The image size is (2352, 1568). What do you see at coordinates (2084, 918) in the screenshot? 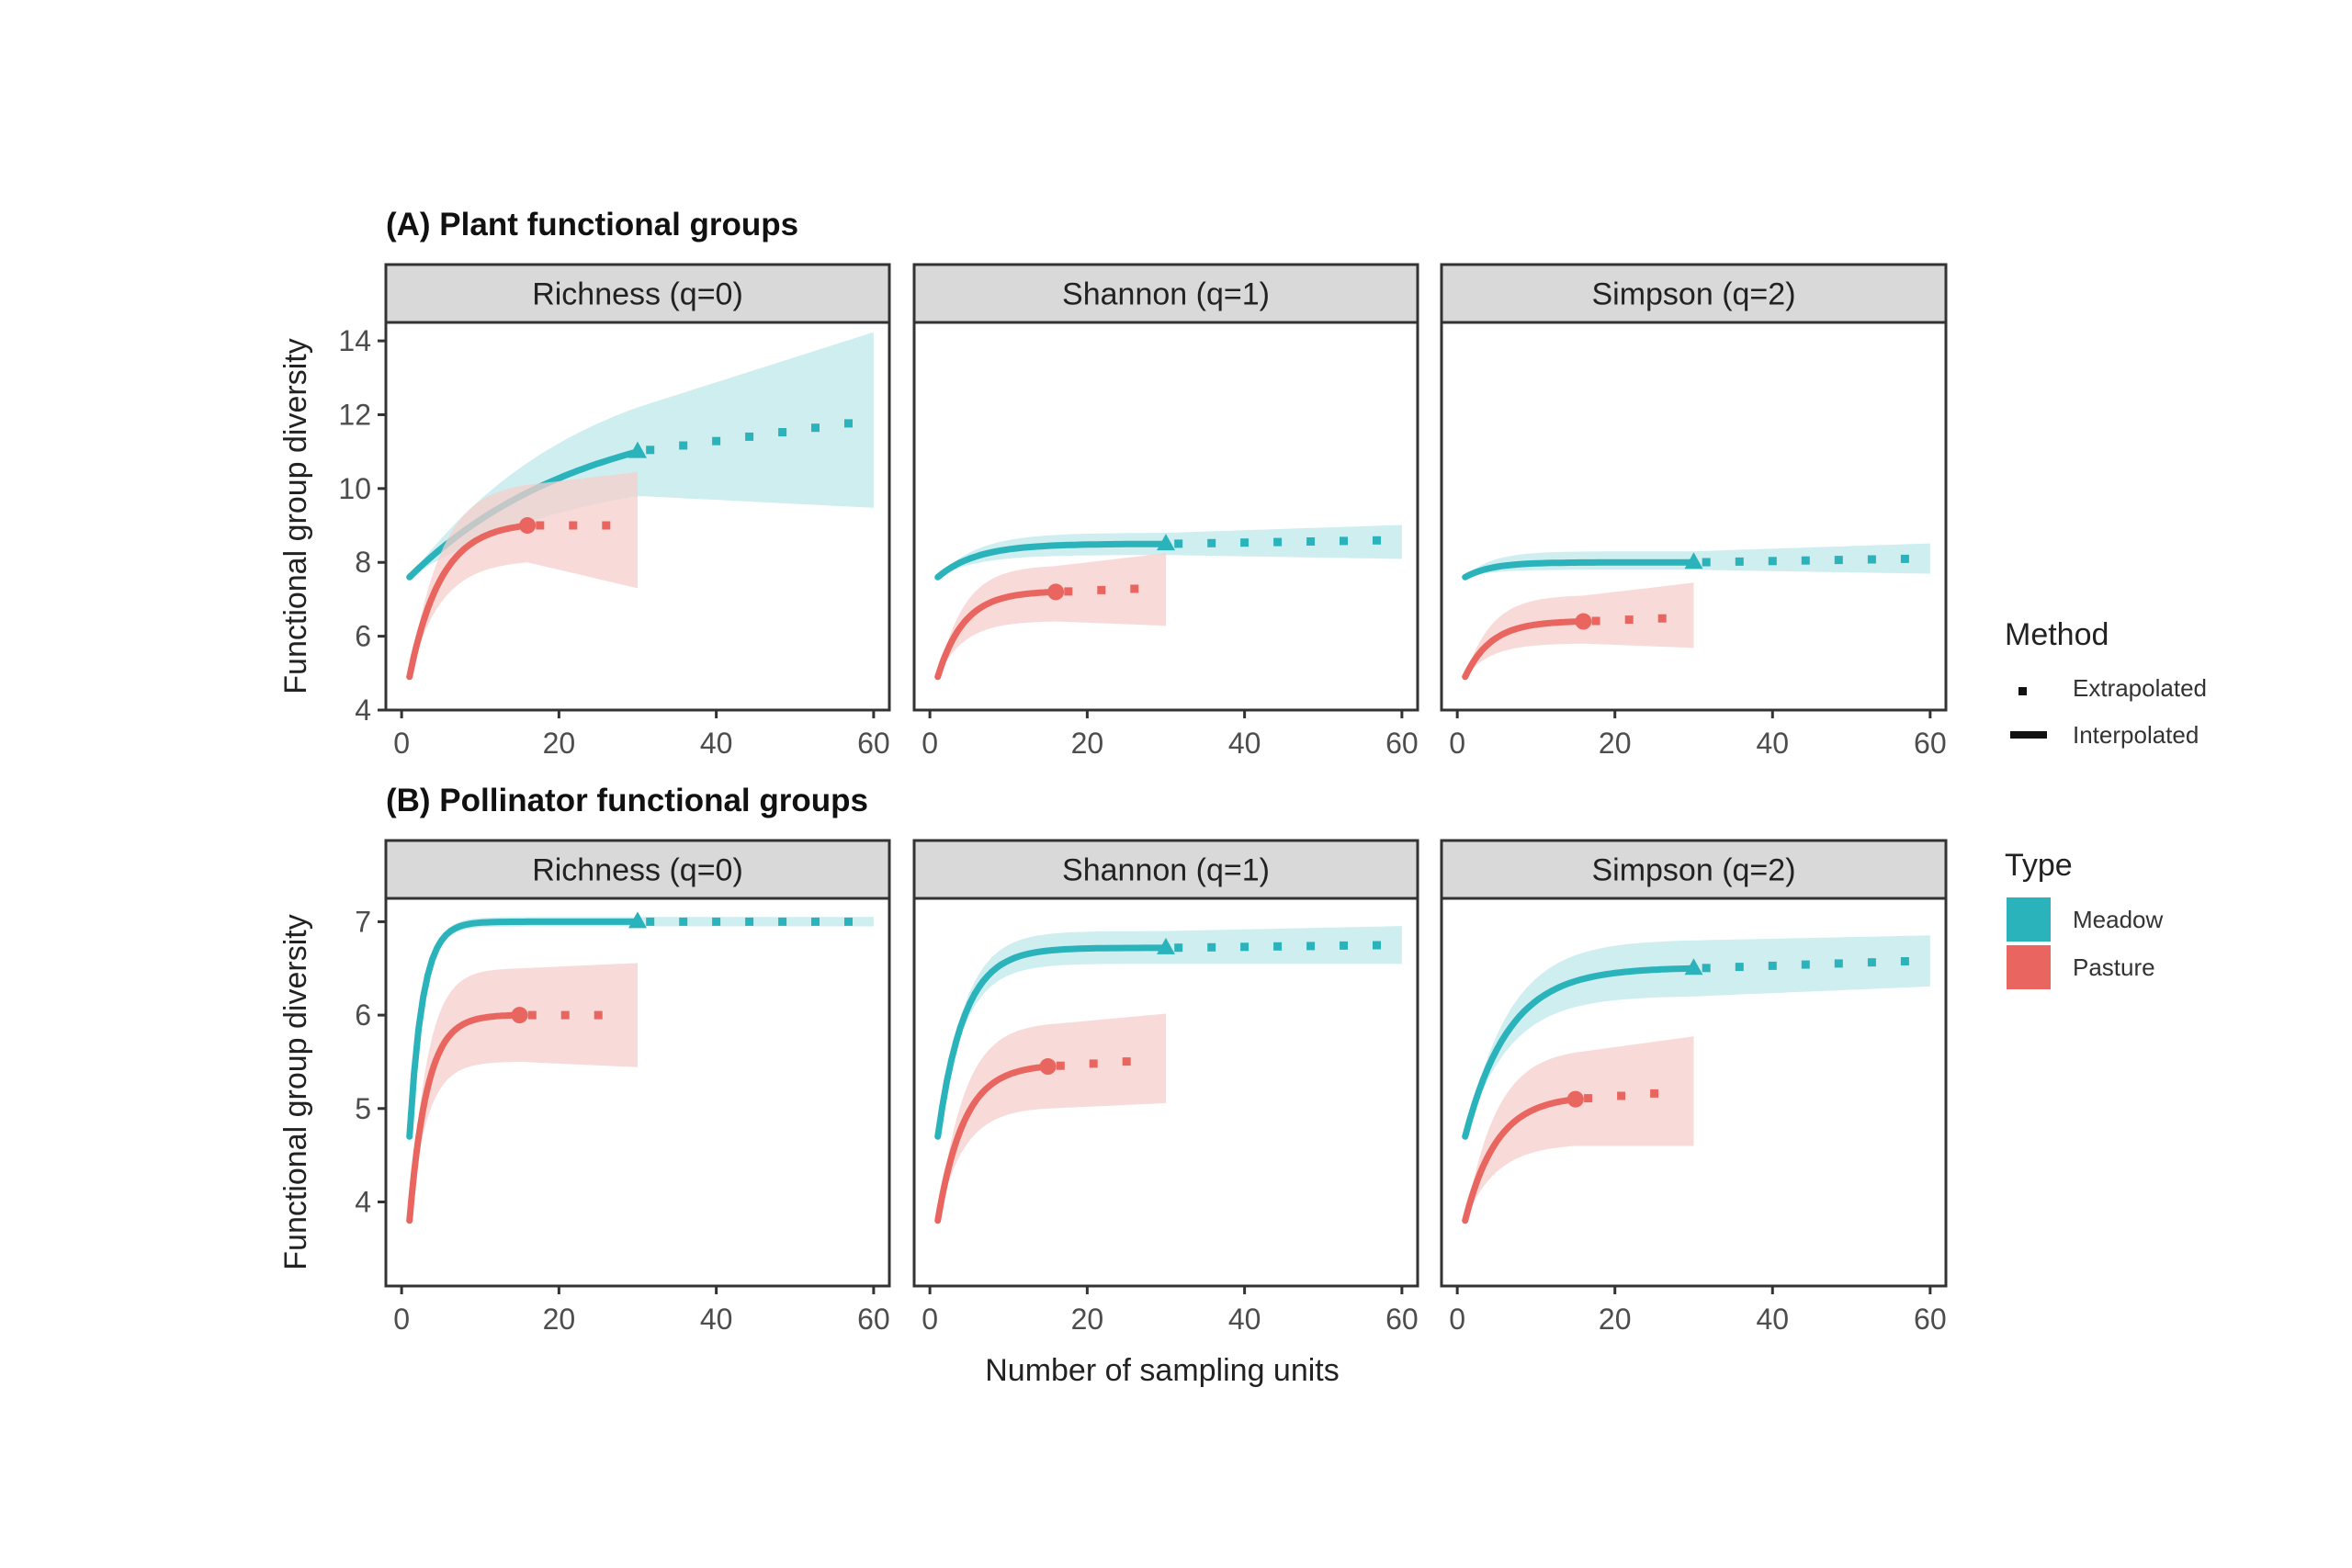
I see `legend-type: Type Meadow Pasture` at bounding box center [2084, 918].